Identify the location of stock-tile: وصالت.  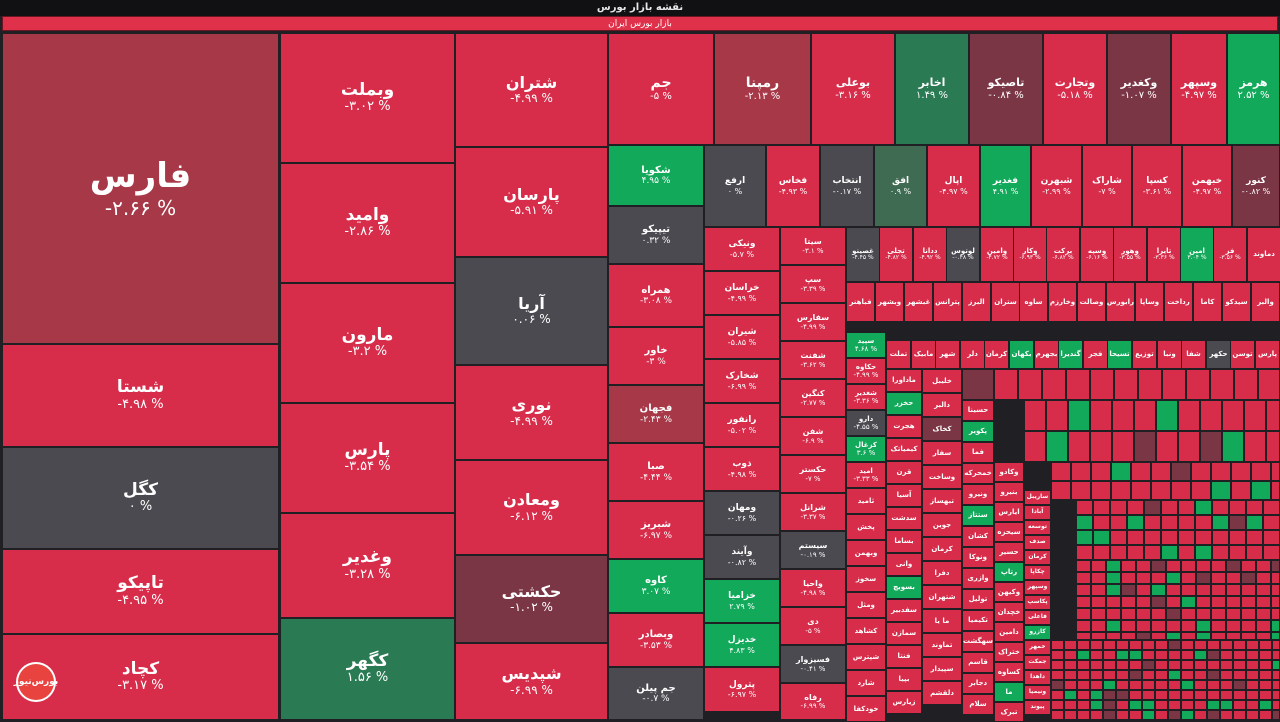
(1091, 302).